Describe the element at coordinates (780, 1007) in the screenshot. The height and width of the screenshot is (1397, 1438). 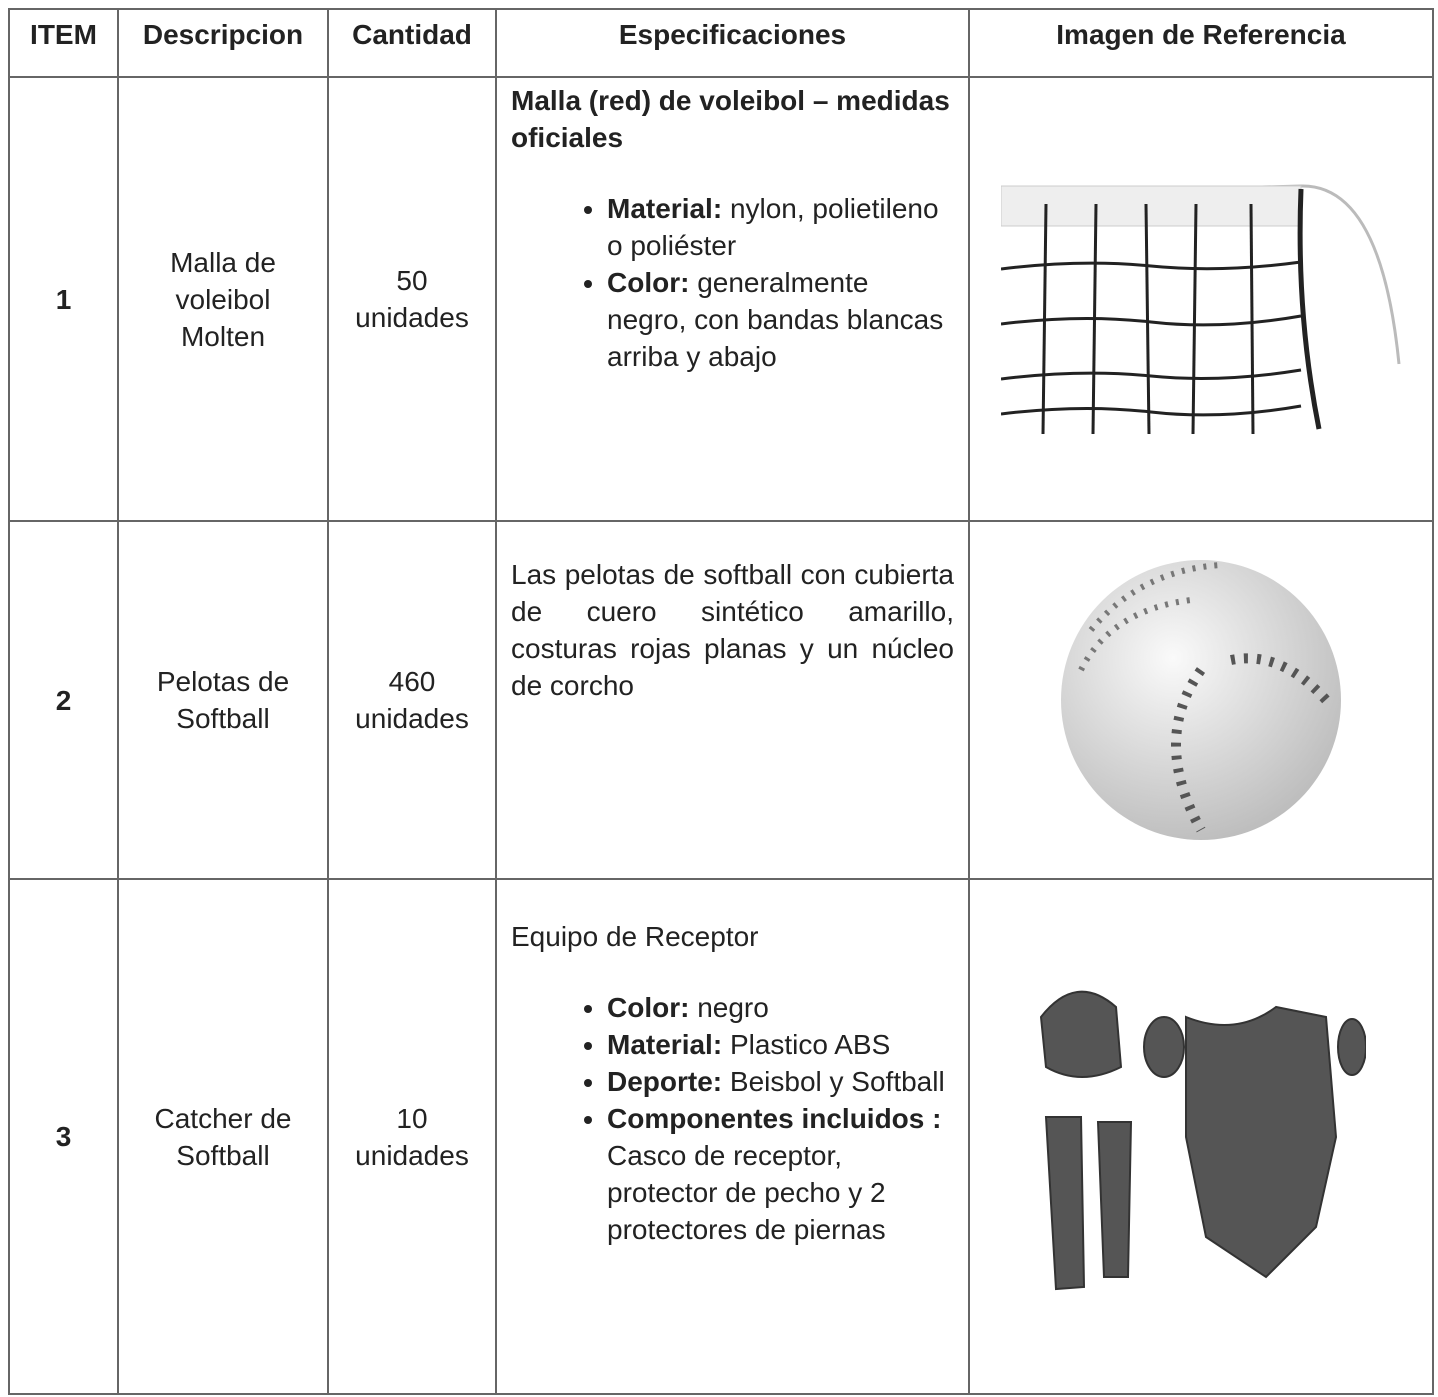
I see `spec-item: Color: negro` at that location.